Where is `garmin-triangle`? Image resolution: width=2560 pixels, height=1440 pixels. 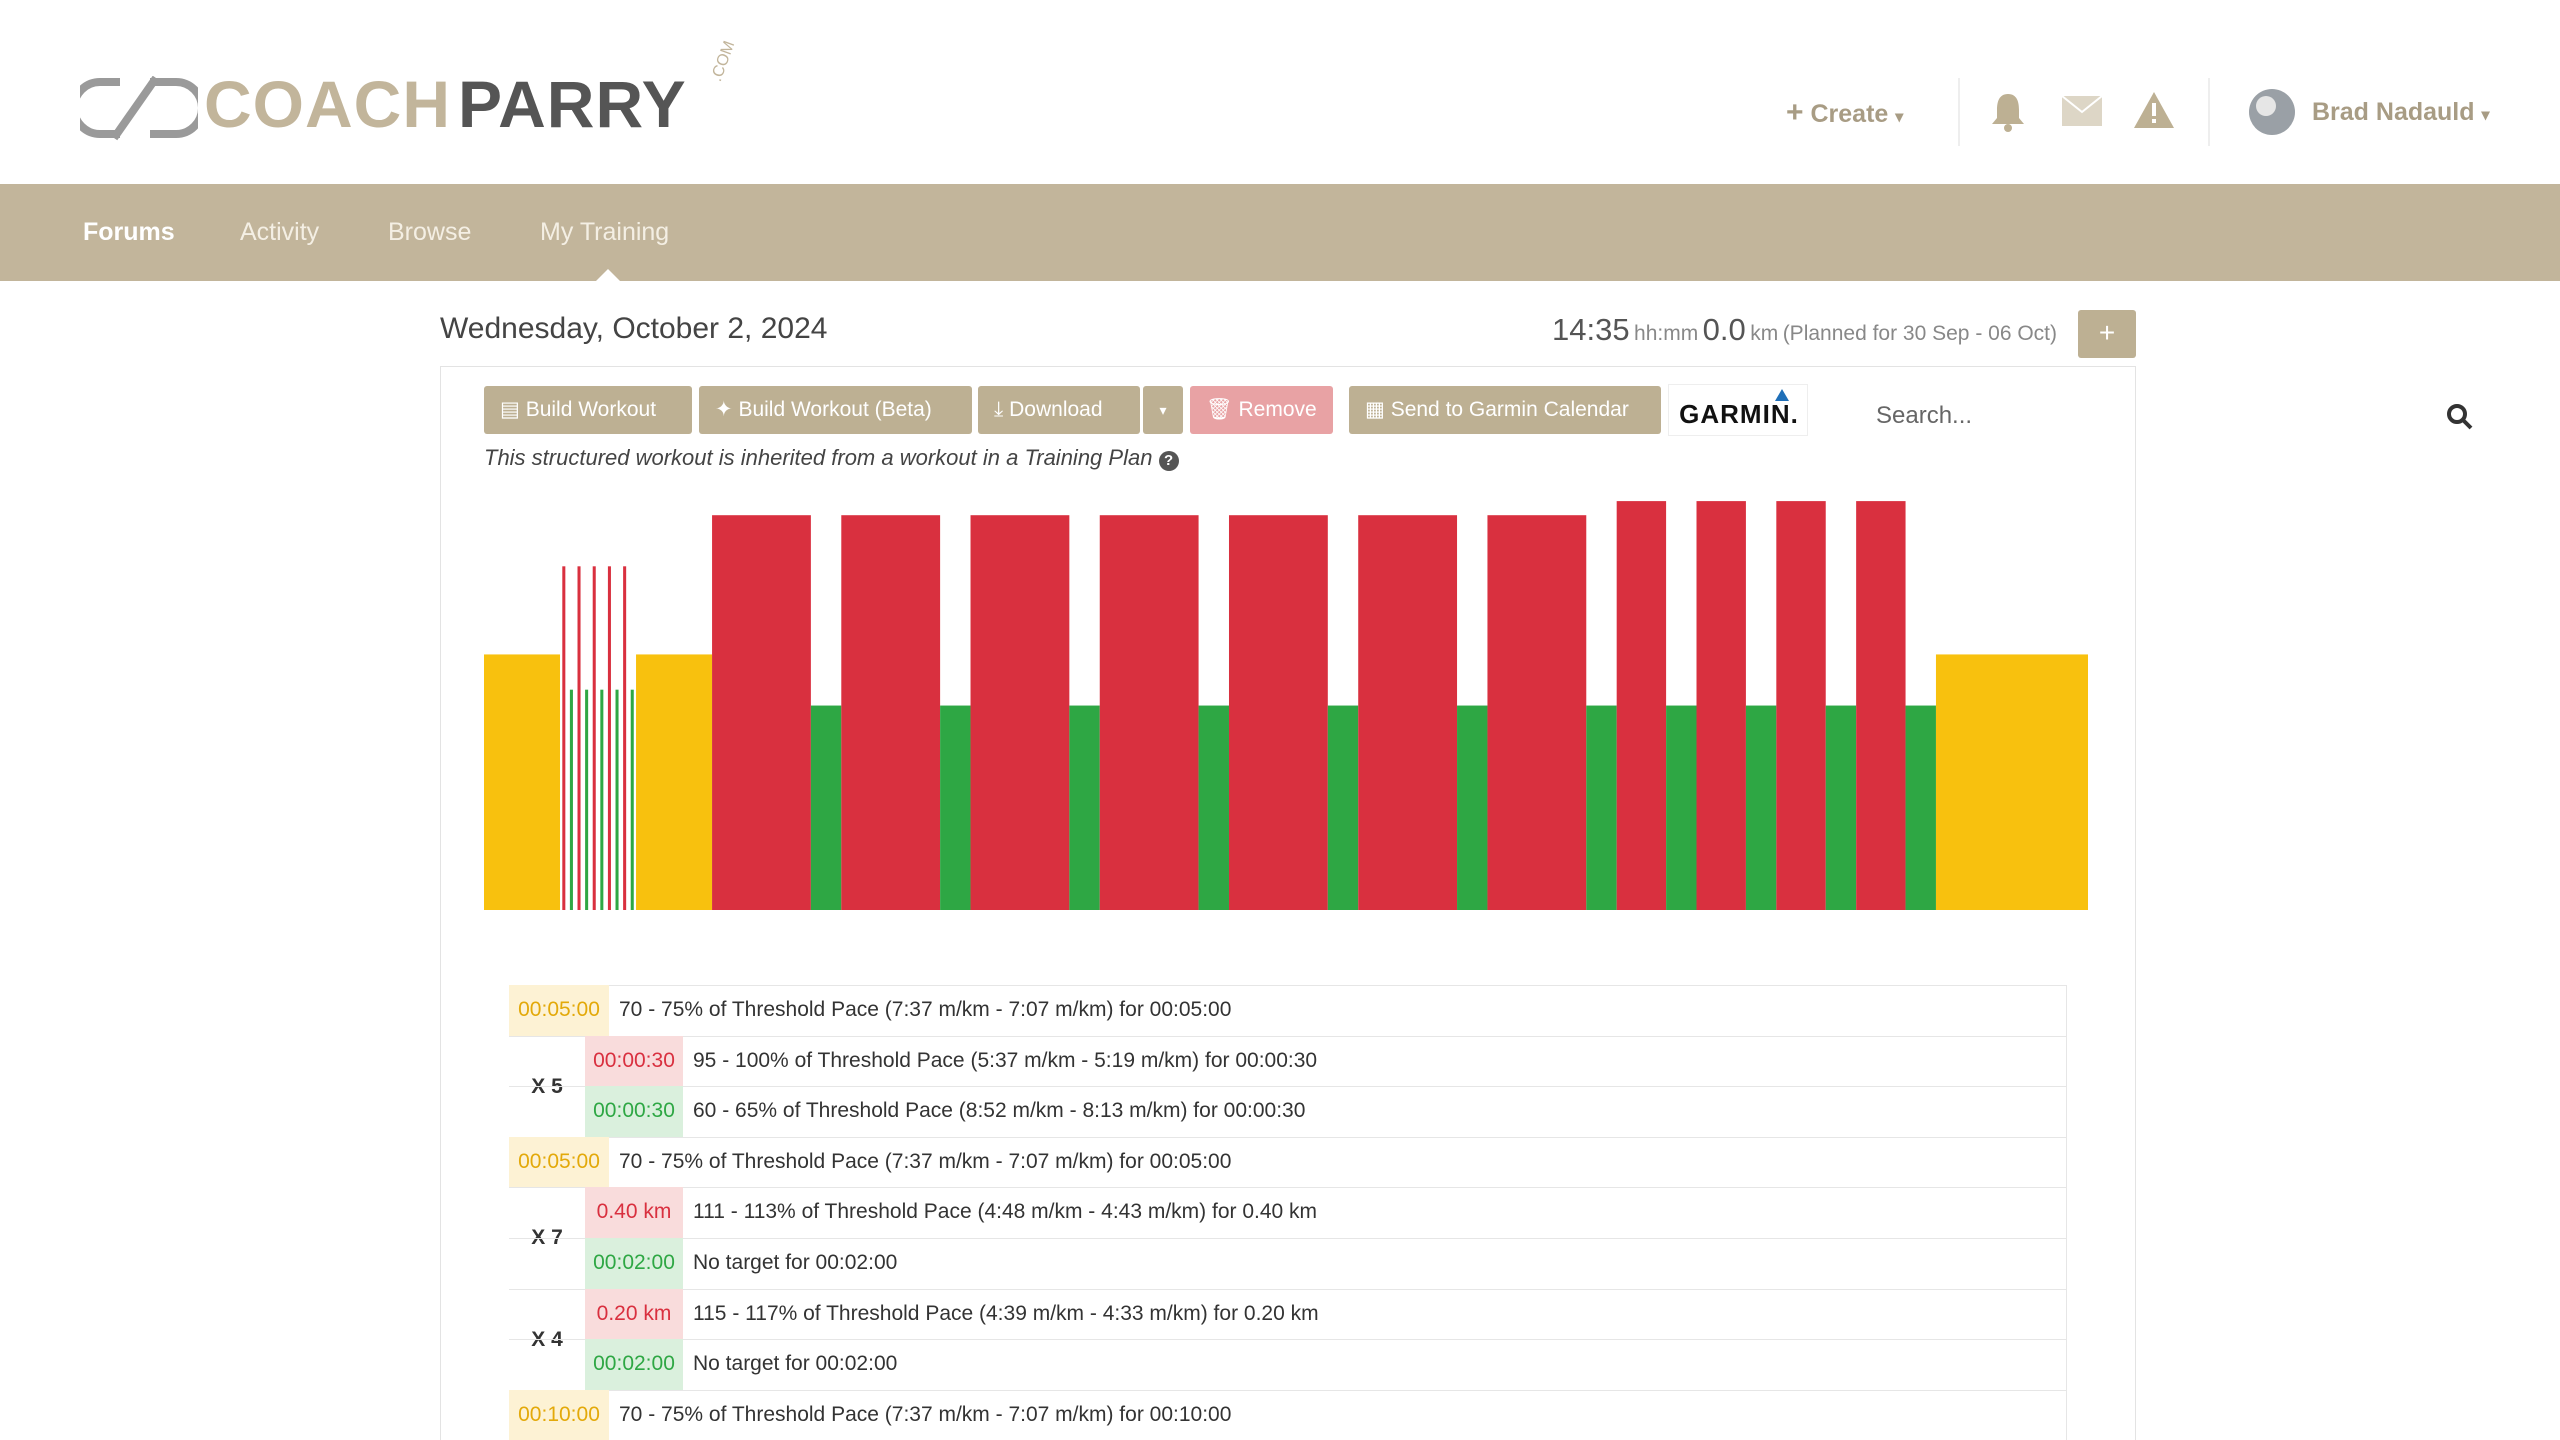
garmin-triangle is located at coordinates (1782, 395).